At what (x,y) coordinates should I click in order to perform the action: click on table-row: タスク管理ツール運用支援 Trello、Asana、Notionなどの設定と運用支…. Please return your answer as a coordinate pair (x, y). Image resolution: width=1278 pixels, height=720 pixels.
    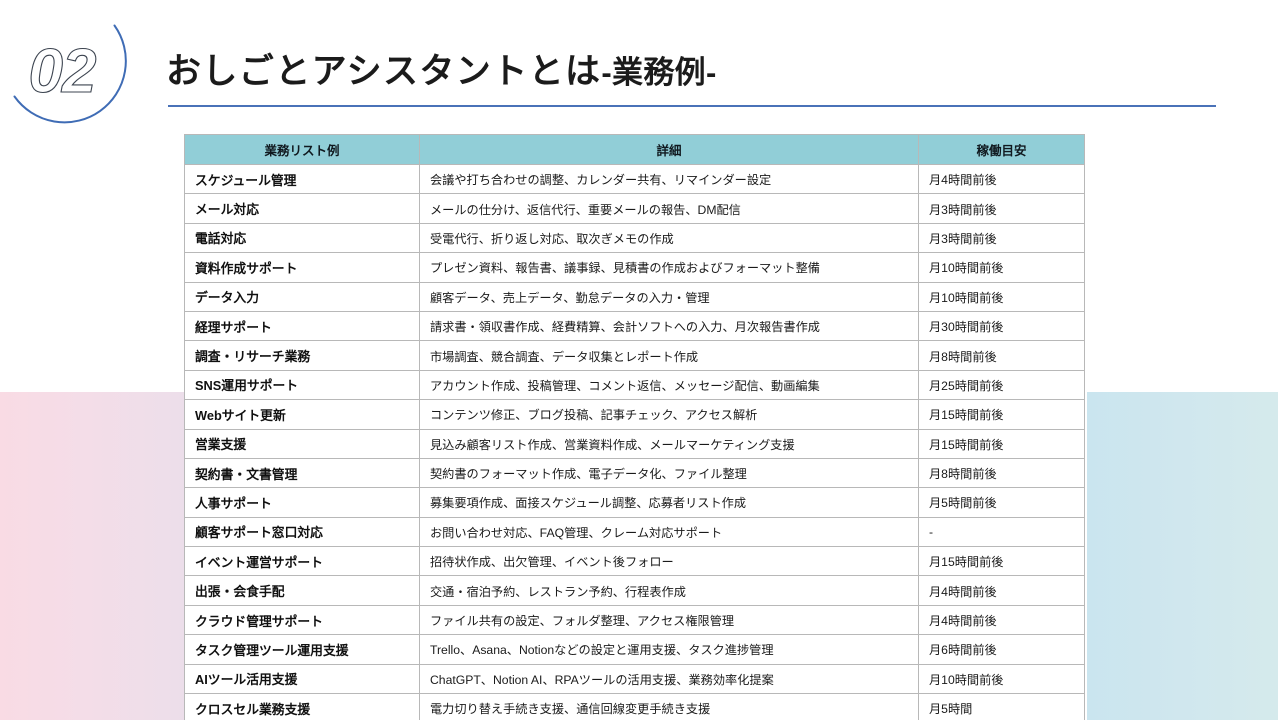
    Looking at the image, I should click on (634, 649).